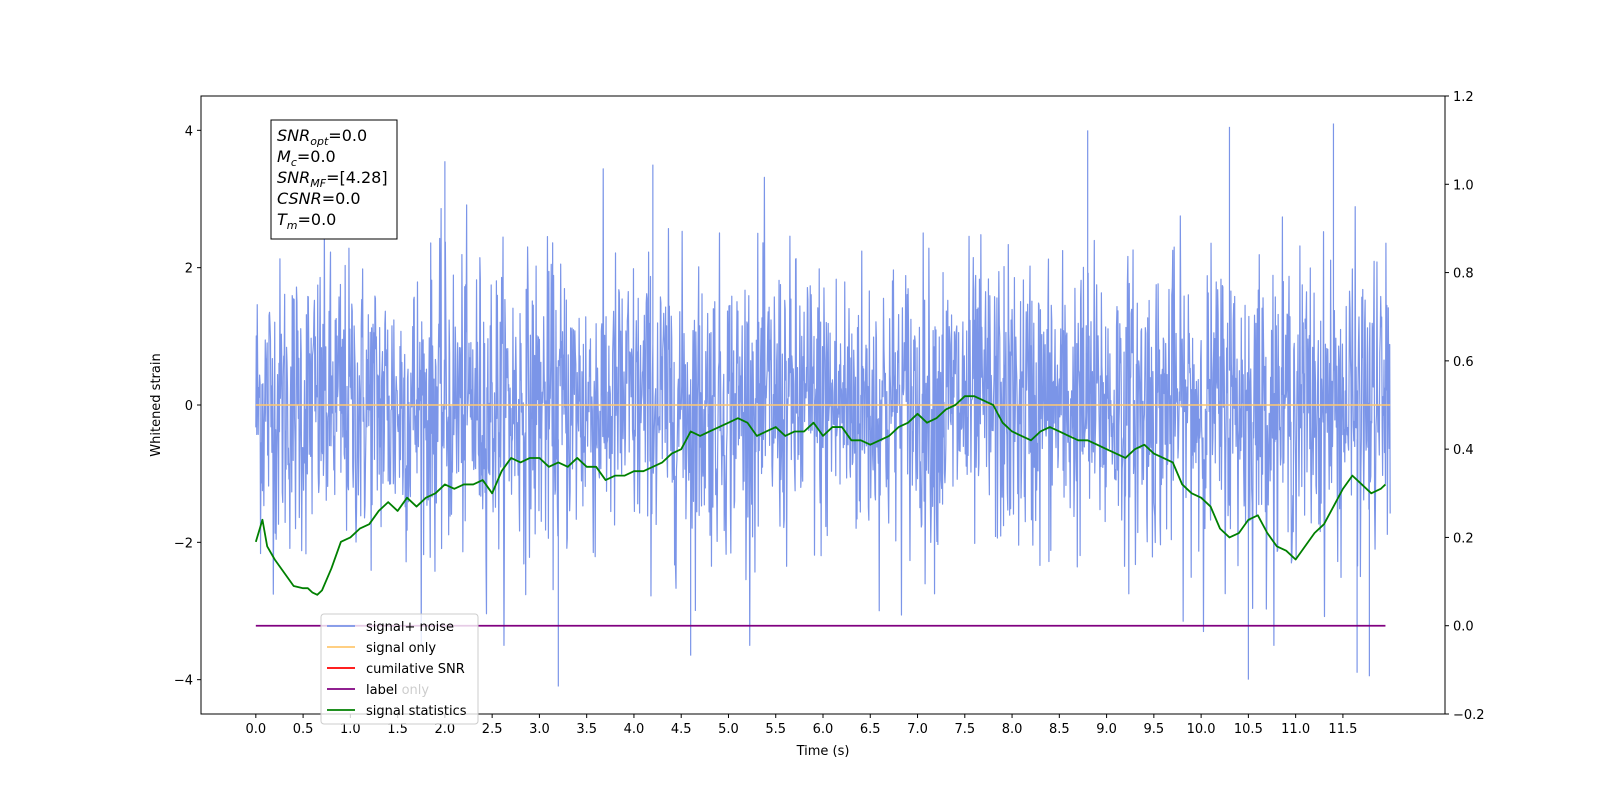 The image size is (1600, 800). Describe the element at coordinates (1463, 97) in the screenshot. I see `y2-tick-label: 1.2` at that location.